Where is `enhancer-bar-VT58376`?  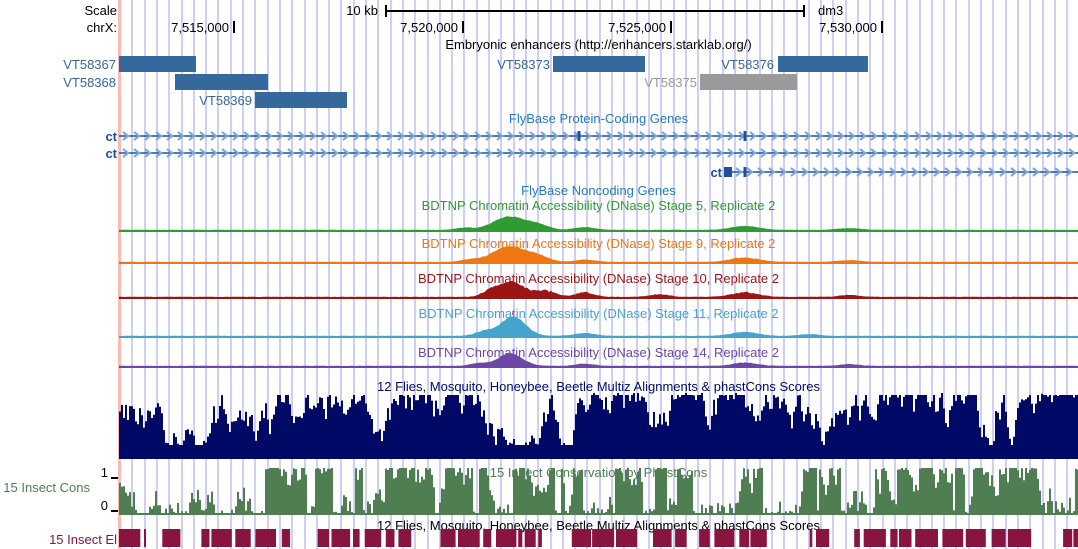
enhancer-bar-VT58376 is located at coordinates (823, 64).